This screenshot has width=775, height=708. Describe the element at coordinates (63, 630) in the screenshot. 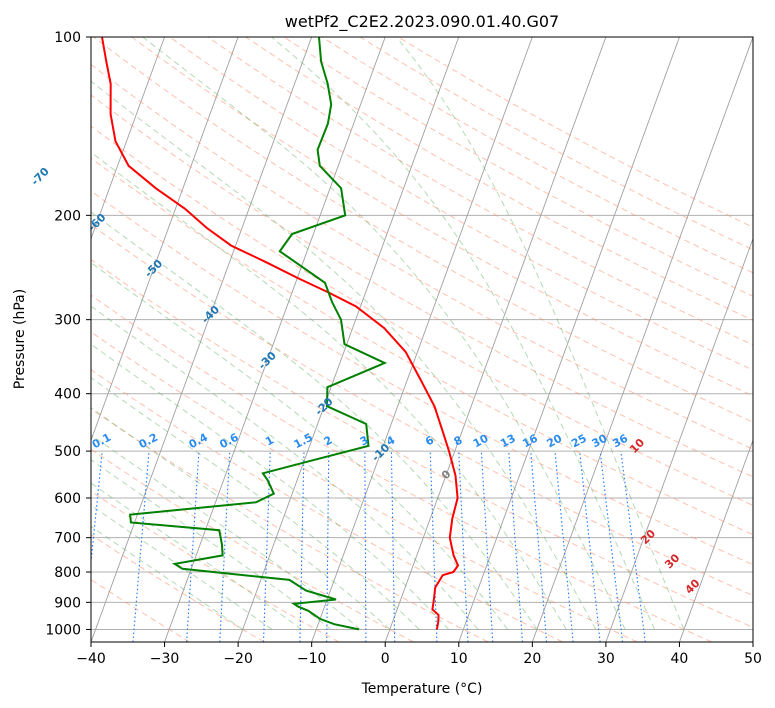

I see `y-tick-label: 1000` at that location.